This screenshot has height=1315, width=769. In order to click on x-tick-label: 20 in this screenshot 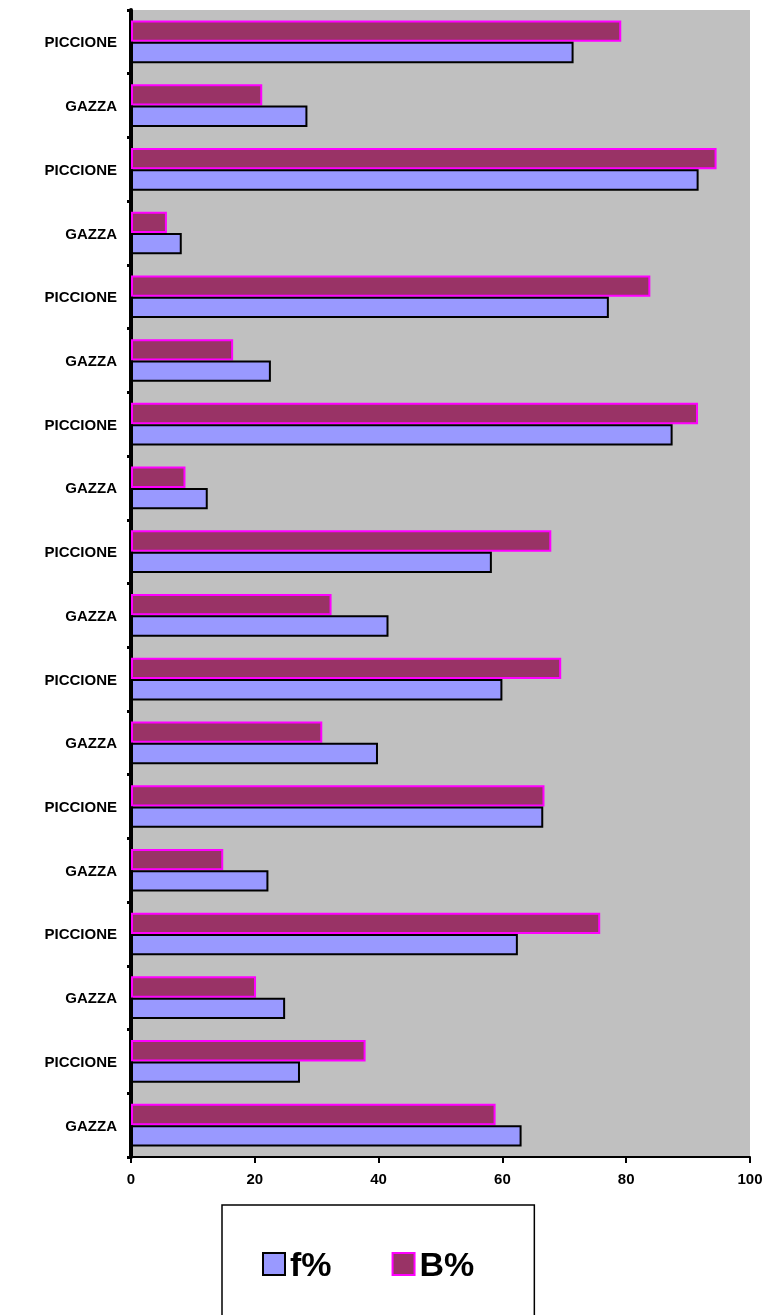, I will do `click(255, 1178)`.